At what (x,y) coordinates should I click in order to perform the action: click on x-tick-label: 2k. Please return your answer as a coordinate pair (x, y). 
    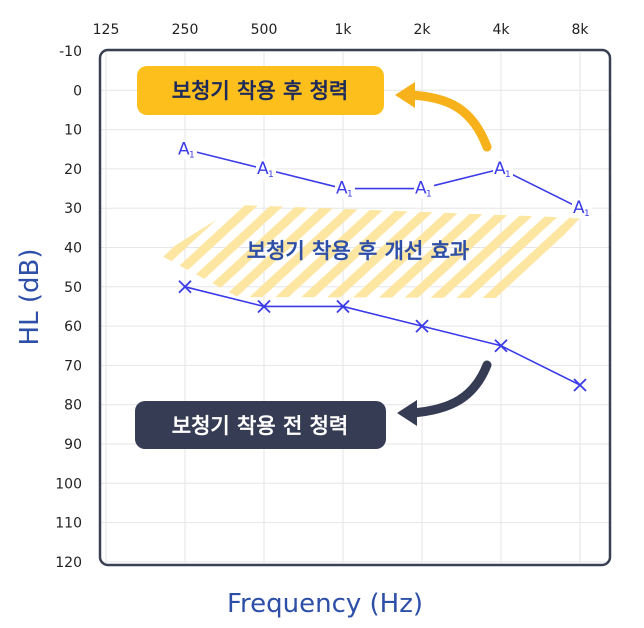
    Looking at the image, I should click on (422, 30).